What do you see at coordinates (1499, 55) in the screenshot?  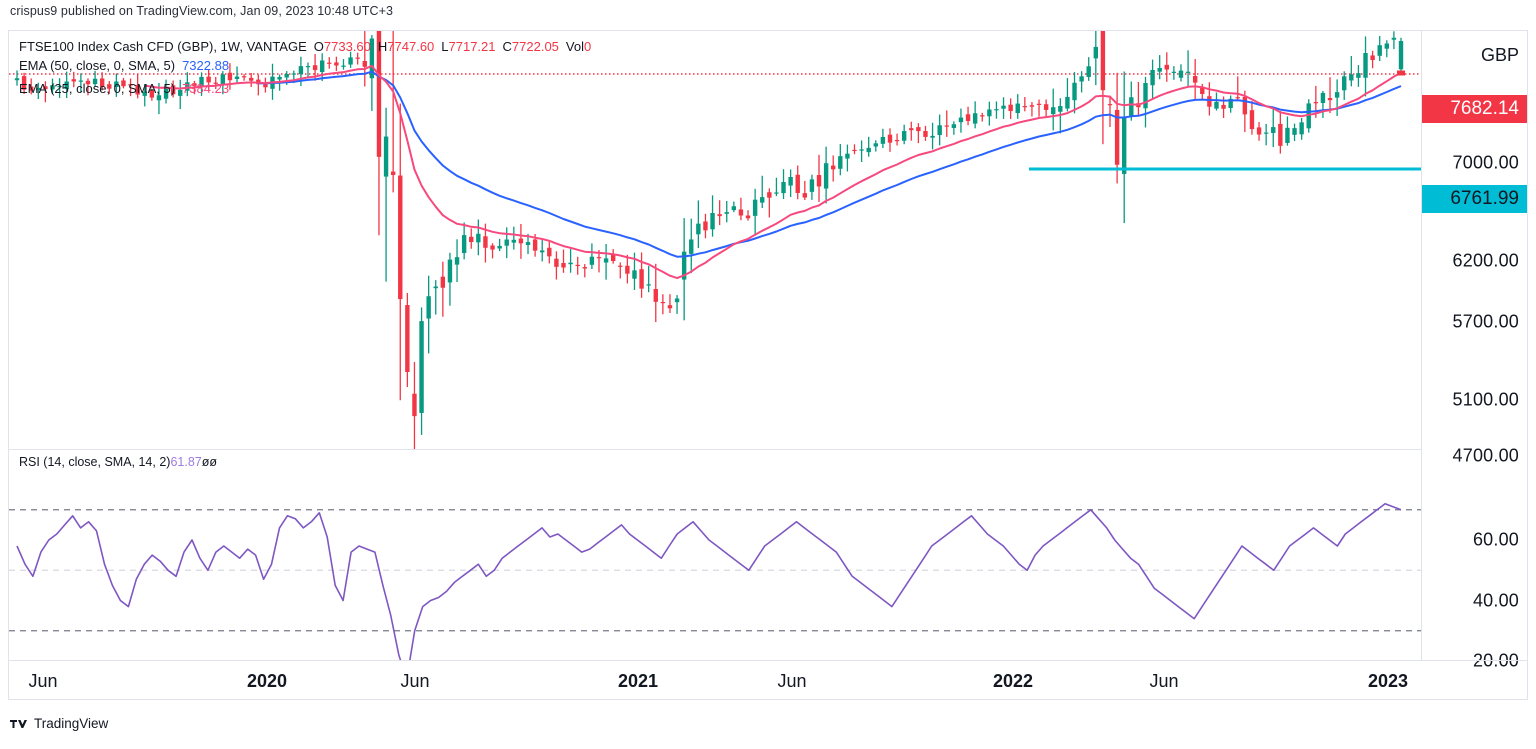 I see `currency-label: GBP` at bounding box center [1499, 55].